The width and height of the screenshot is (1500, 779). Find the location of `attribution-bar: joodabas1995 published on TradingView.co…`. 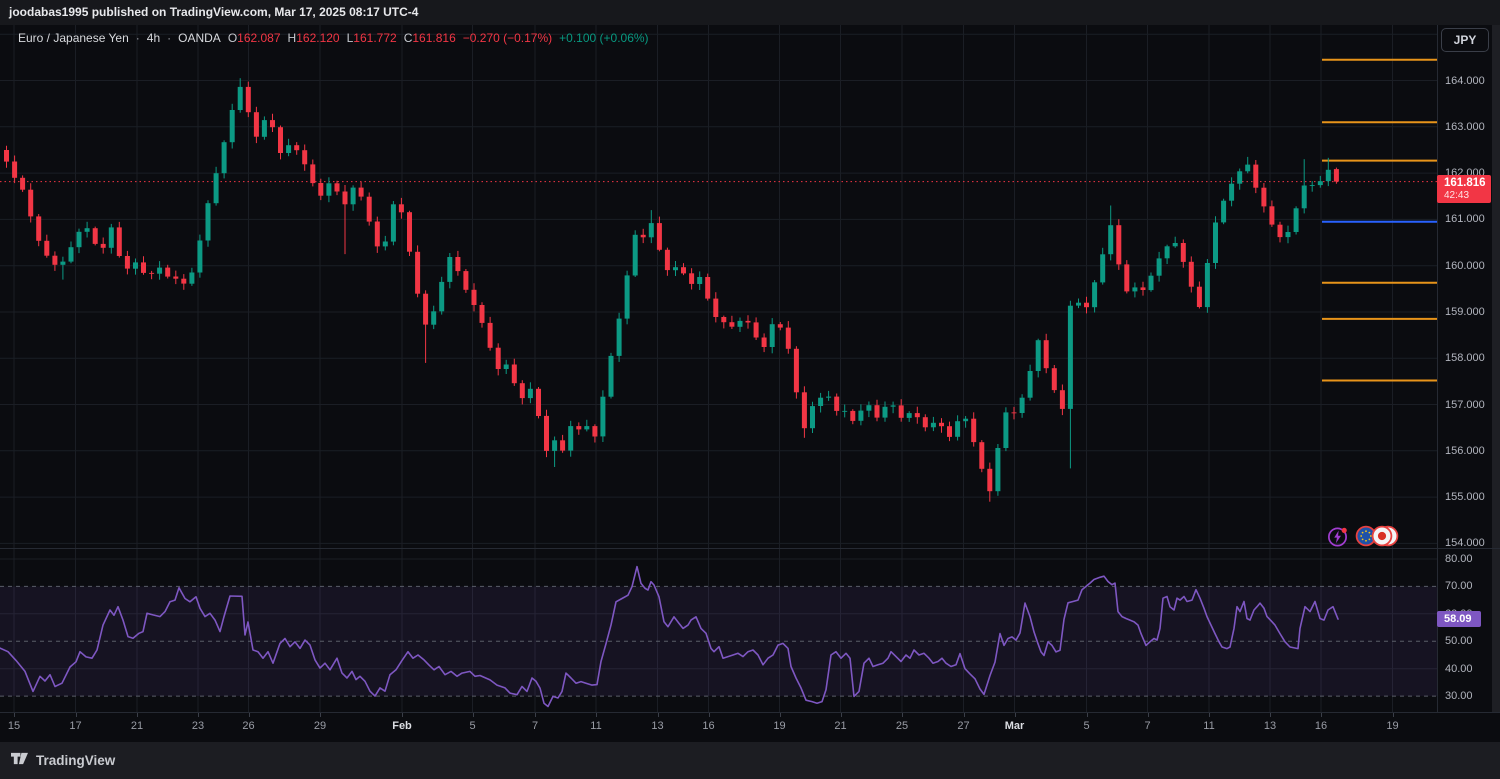

attribution-bar: joodabas1995 published on TradingView.co… is located at coordinates (750, 12).